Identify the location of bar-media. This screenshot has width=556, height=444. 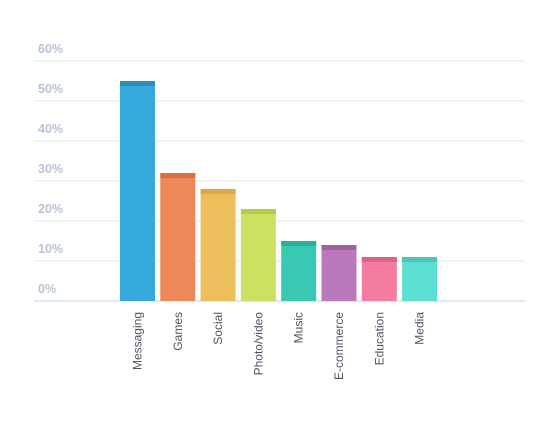
(420, 279).